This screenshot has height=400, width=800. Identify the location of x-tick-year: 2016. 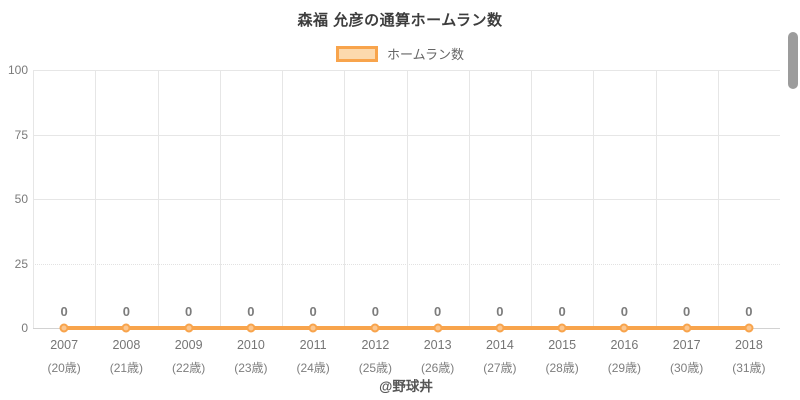
(624, 345).